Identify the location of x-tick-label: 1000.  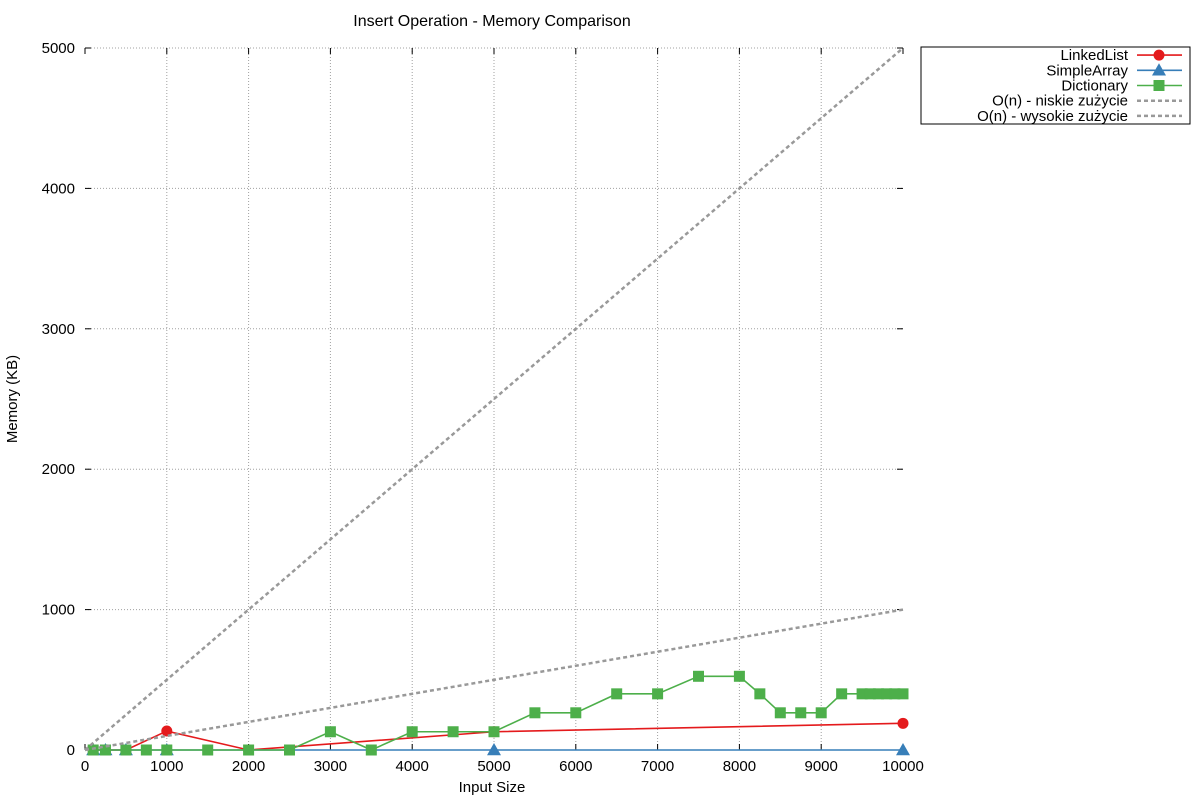
(166, 766).